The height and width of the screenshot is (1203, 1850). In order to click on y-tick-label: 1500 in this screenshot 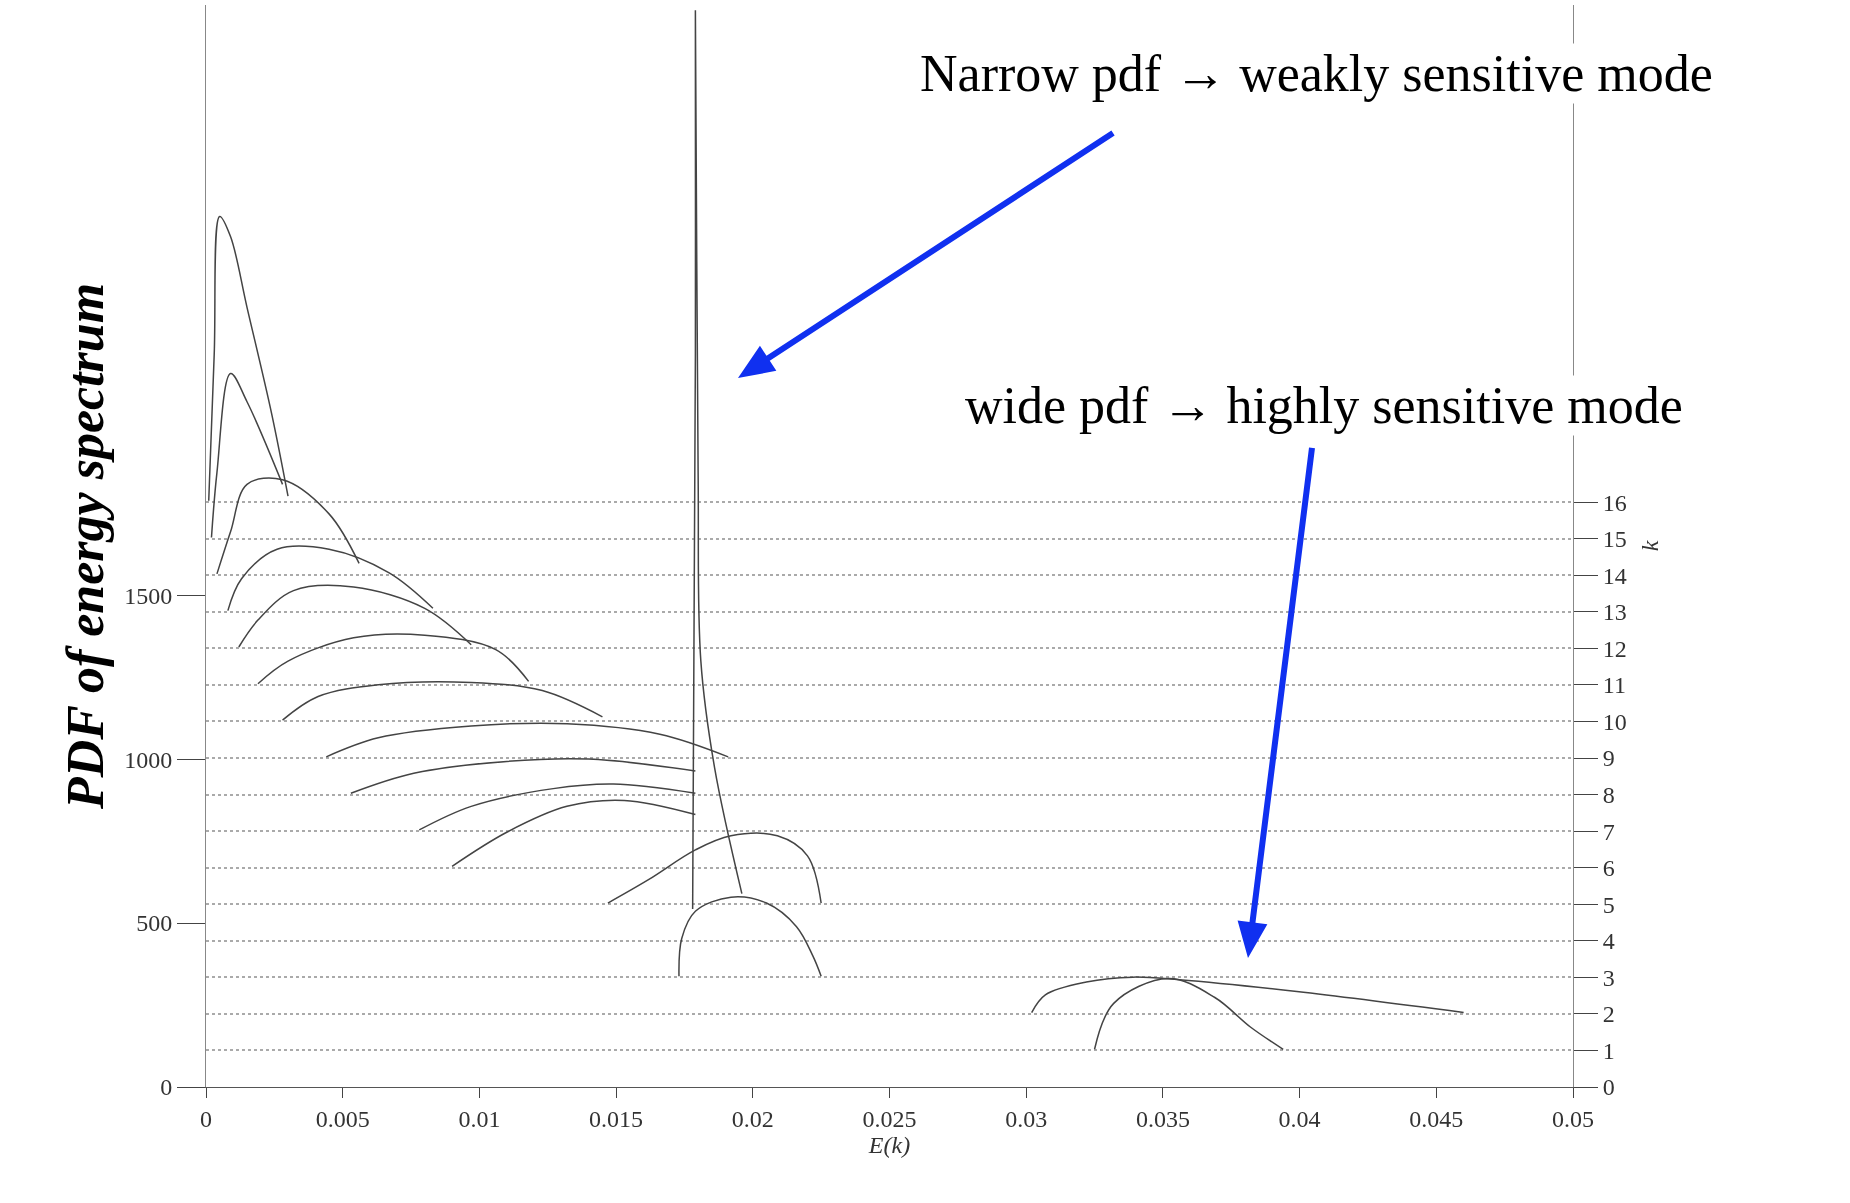, I will do `click(148, 595)`.